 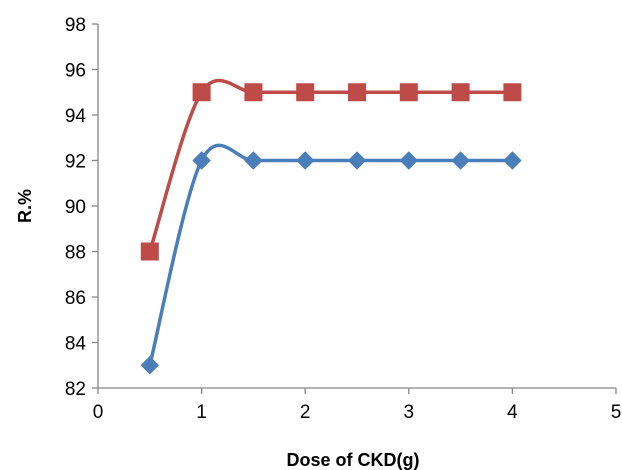 I want to click on y-tick-label: 98, so click(x=75, y=25).